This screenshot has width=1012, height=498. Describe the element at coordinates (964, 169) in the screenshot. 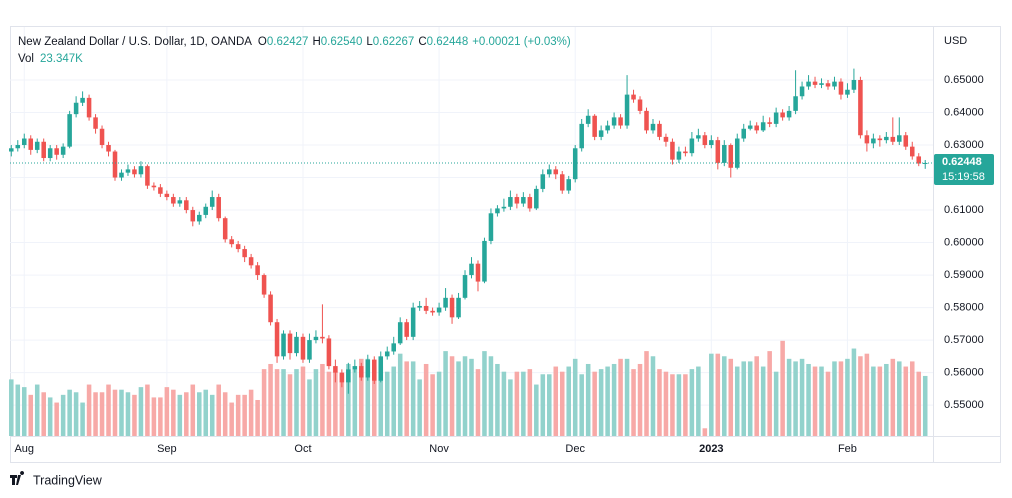

I see `last-price-box` at that location.